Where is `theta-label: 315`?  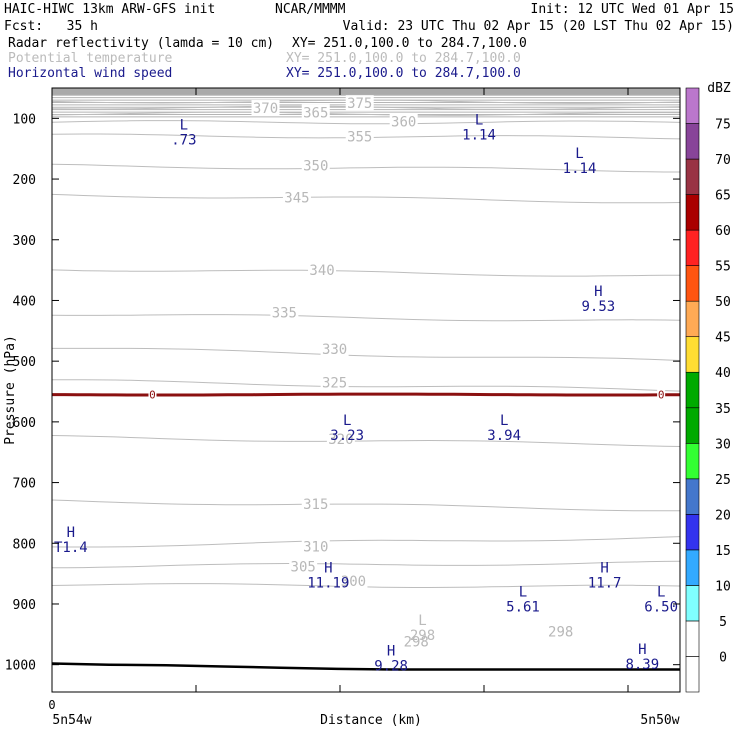 theta-label: 315 is located at coordinates (315, 505).